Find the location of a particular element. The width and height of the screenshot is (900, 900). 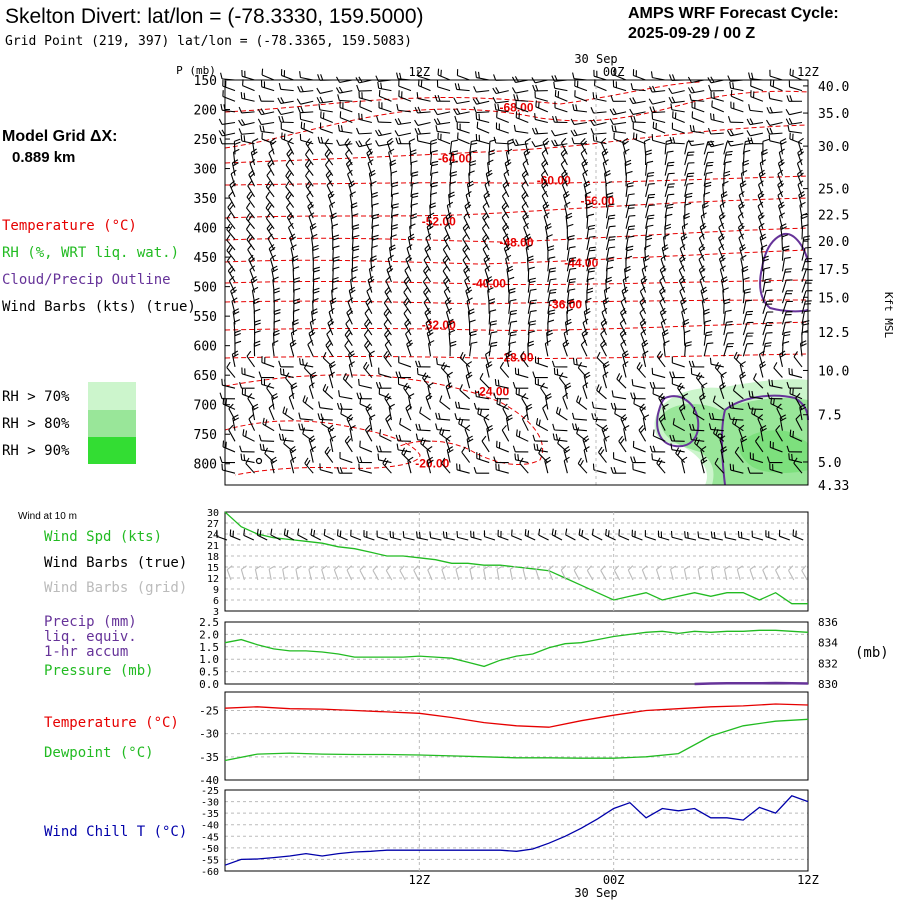

temperature-legend: Temperature (°C) is located at coordinates (69, 226).